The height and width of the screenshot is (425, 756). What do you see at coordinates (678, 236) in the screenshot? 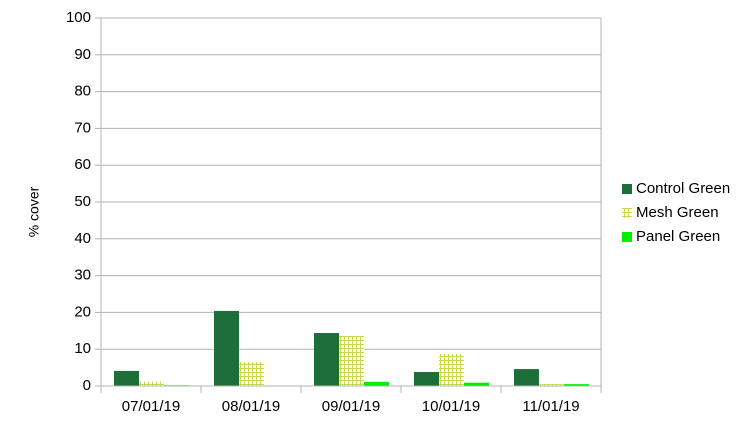
I see `legend-label: Panel Green` at bounding box center [678, 236].